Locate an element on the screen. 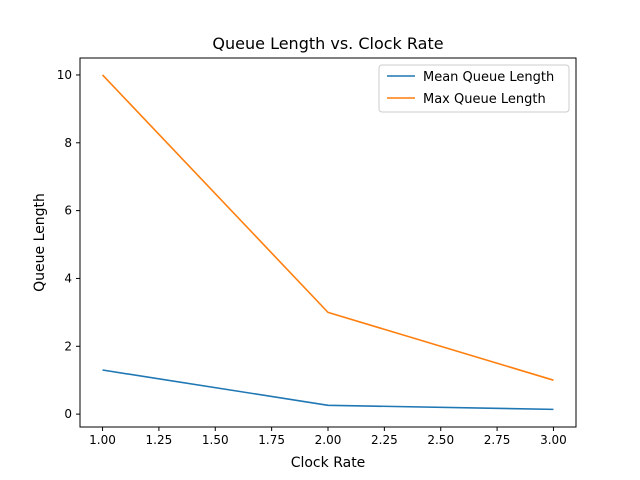  x-tick-label: 2.25 is located at coordinates (384, 440).